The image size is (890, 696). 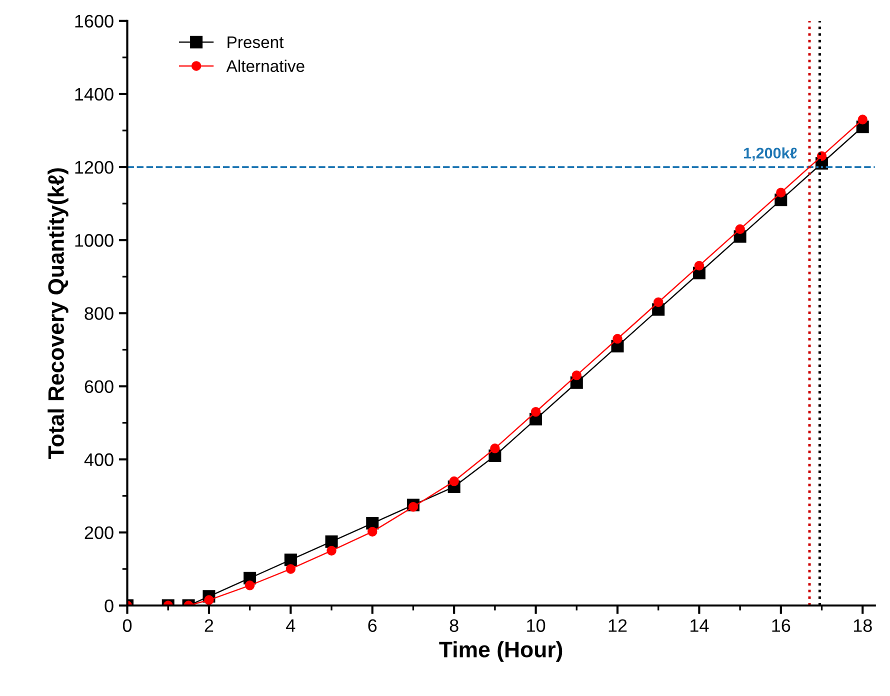 What do you see at coordinates (99, 459) in the screenshot?
I see `y-tick-label: 400` at bounding box center [99, 459].